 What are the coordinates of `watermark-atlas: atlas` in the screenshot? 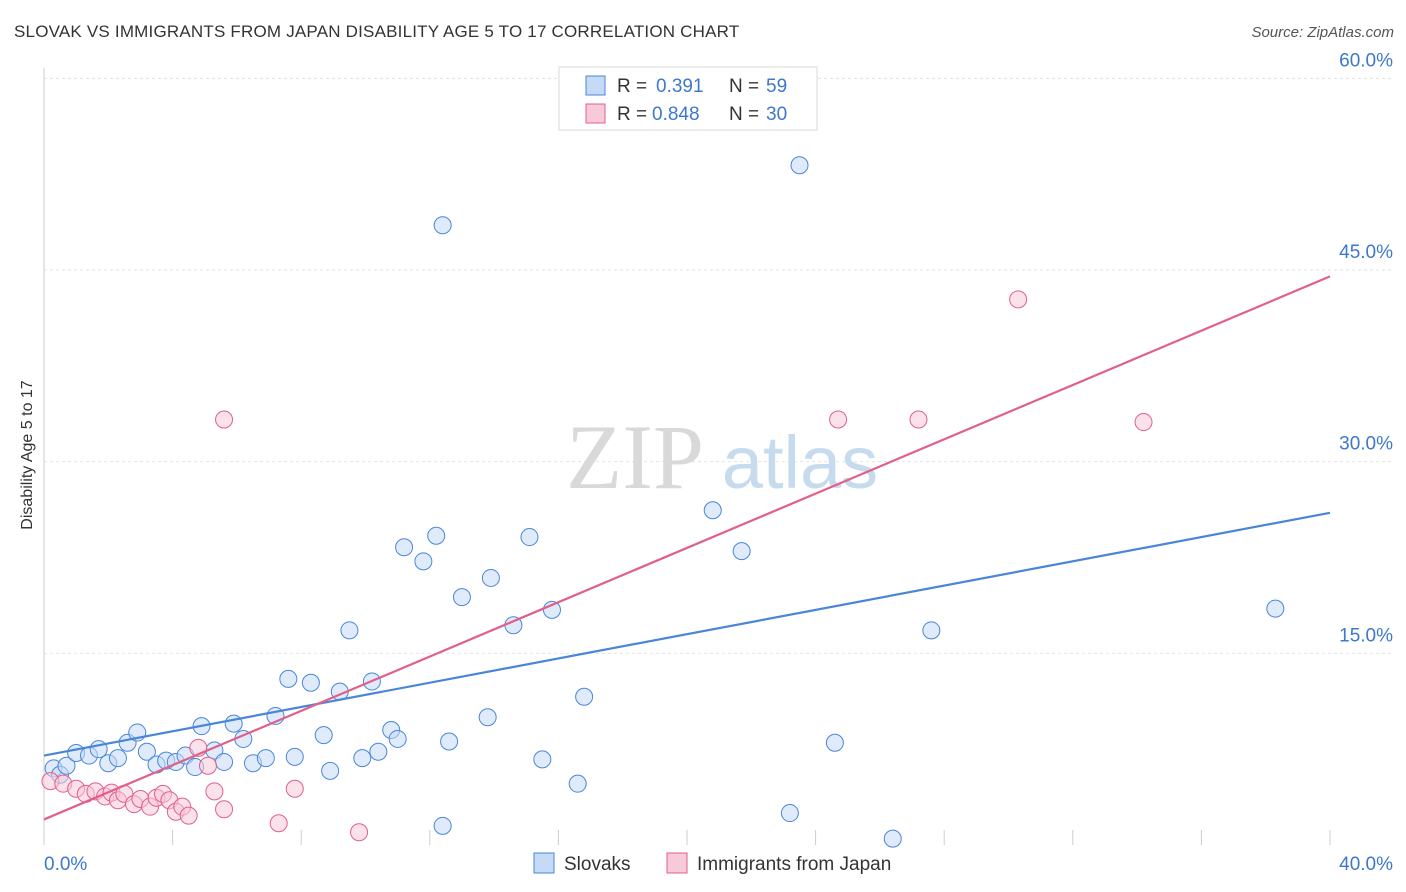 It's located at (800, 462).